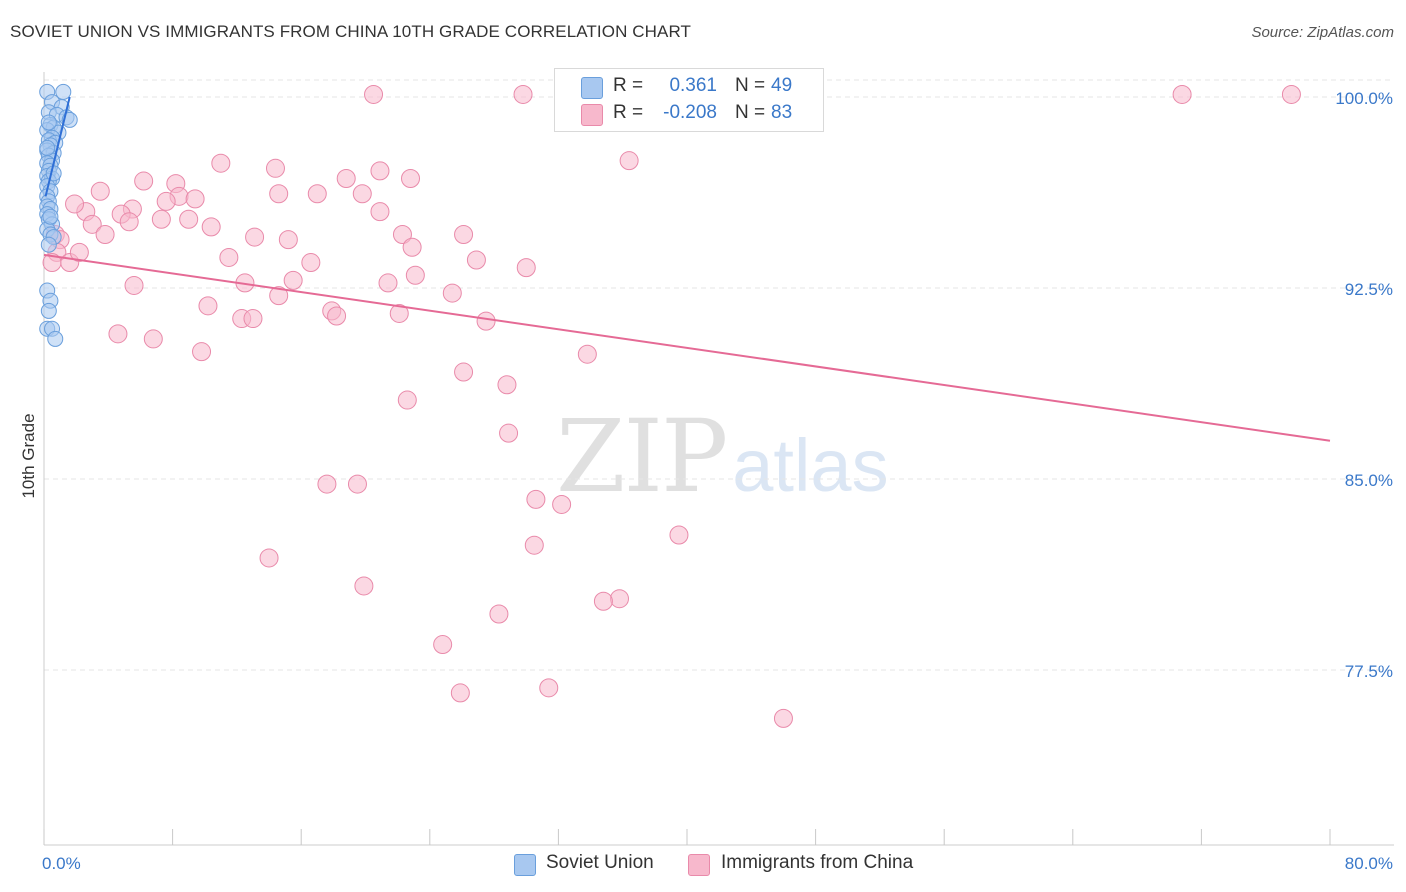 The height and width of the screenshot is (892, 1406). What do you see at coordinates (1364, 98) in the screenshot?
I see `y-tick-label: 100.0%` at bounding box center [1364, 98].